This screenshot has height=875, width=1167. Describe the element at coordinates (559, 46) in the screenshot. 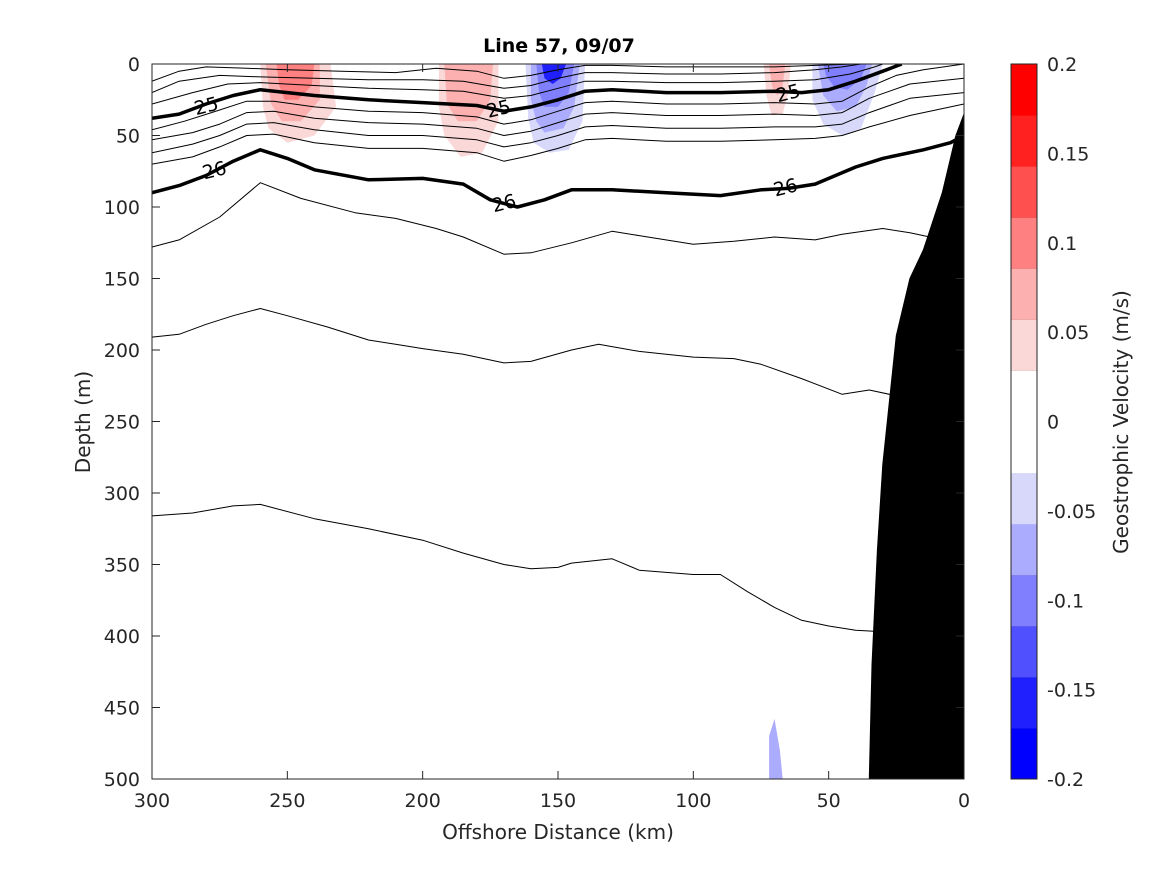

I see `chart-title: Line 57, 09/07` at that location.